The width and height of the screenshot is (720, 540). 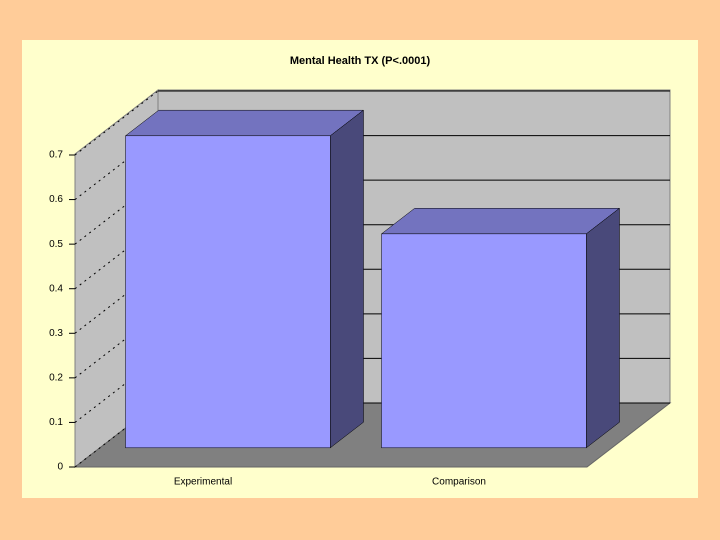 I want to click on bar, so click(x=484, y=341).